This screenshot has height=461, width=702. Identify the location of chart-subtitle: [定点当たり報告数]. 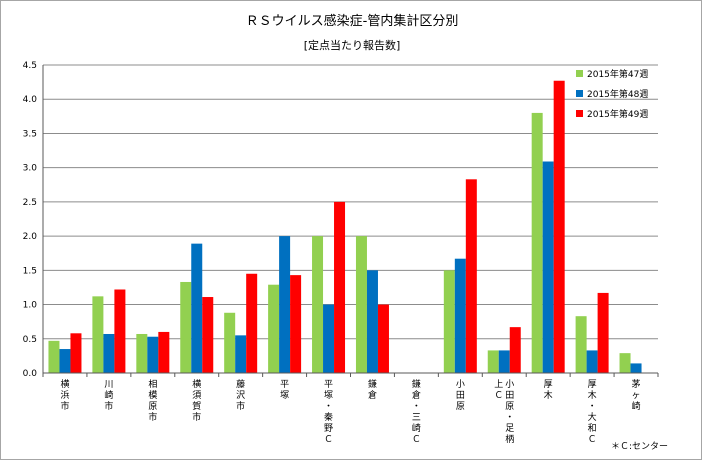
(352, 45).